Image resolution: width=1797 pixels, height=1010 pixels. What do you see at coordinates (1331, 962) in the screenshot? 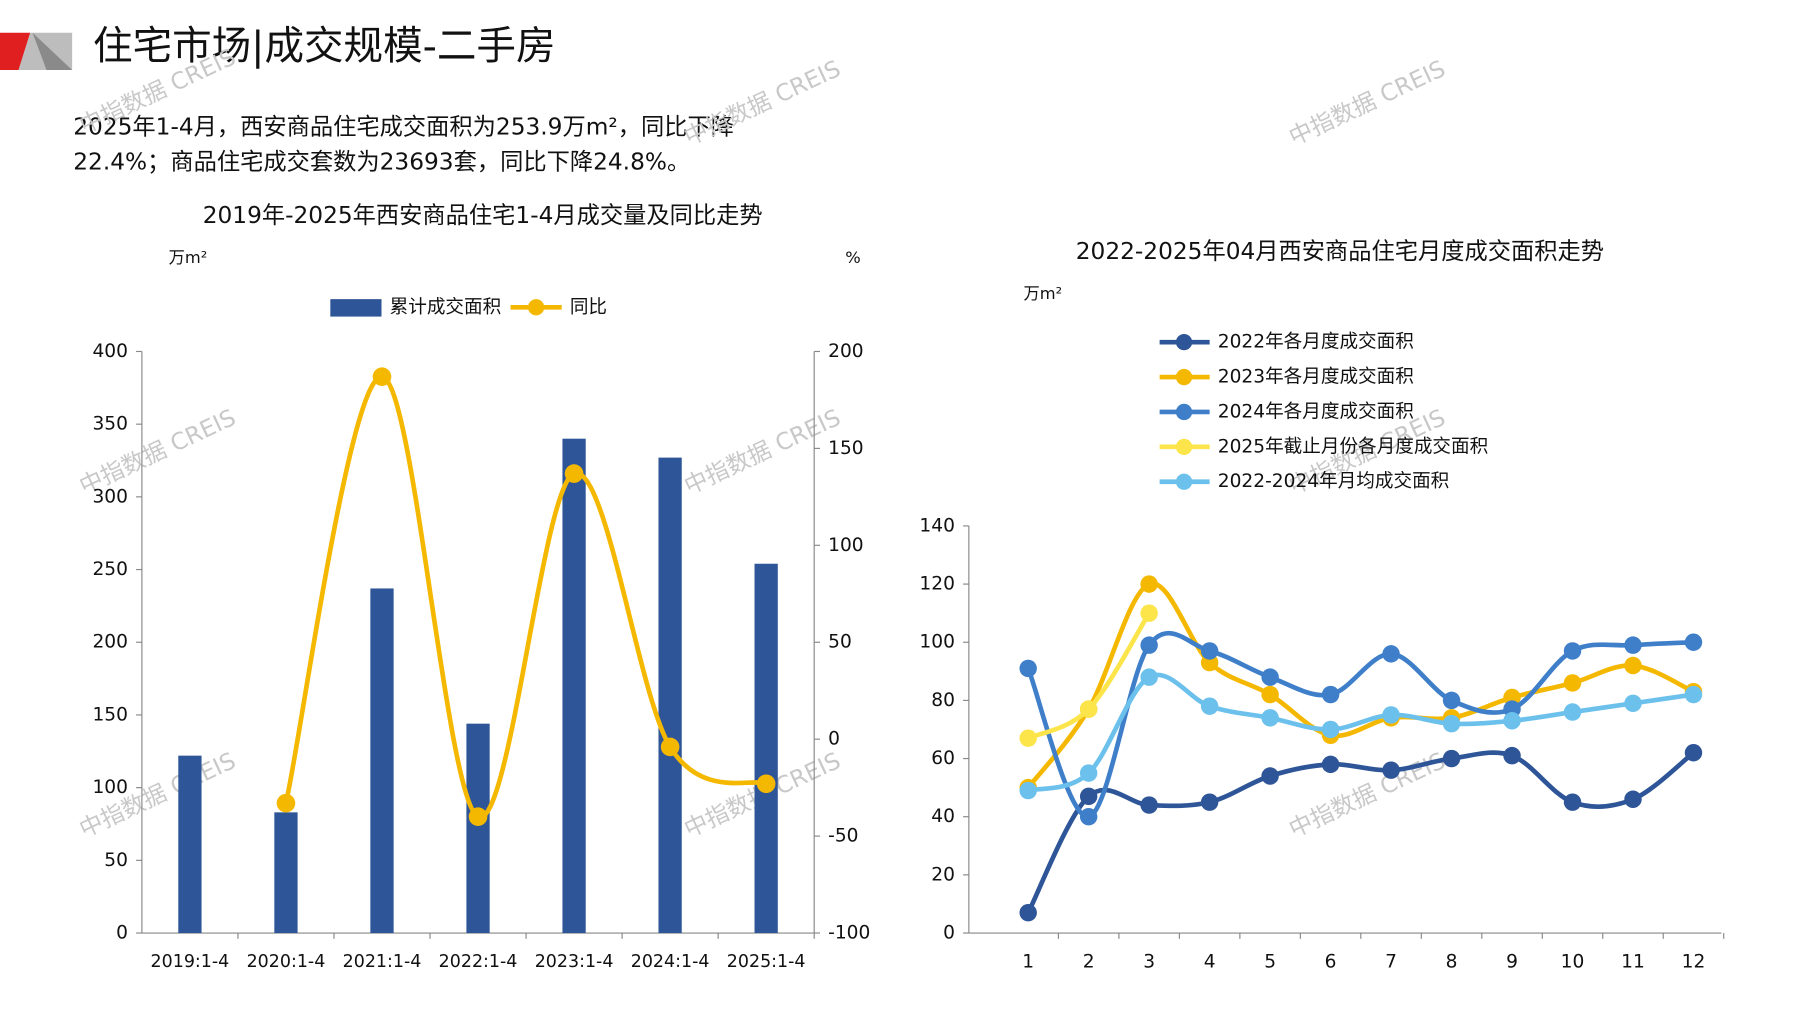
I see `x-tick-label: 6` at bounding box center [1331, 962].